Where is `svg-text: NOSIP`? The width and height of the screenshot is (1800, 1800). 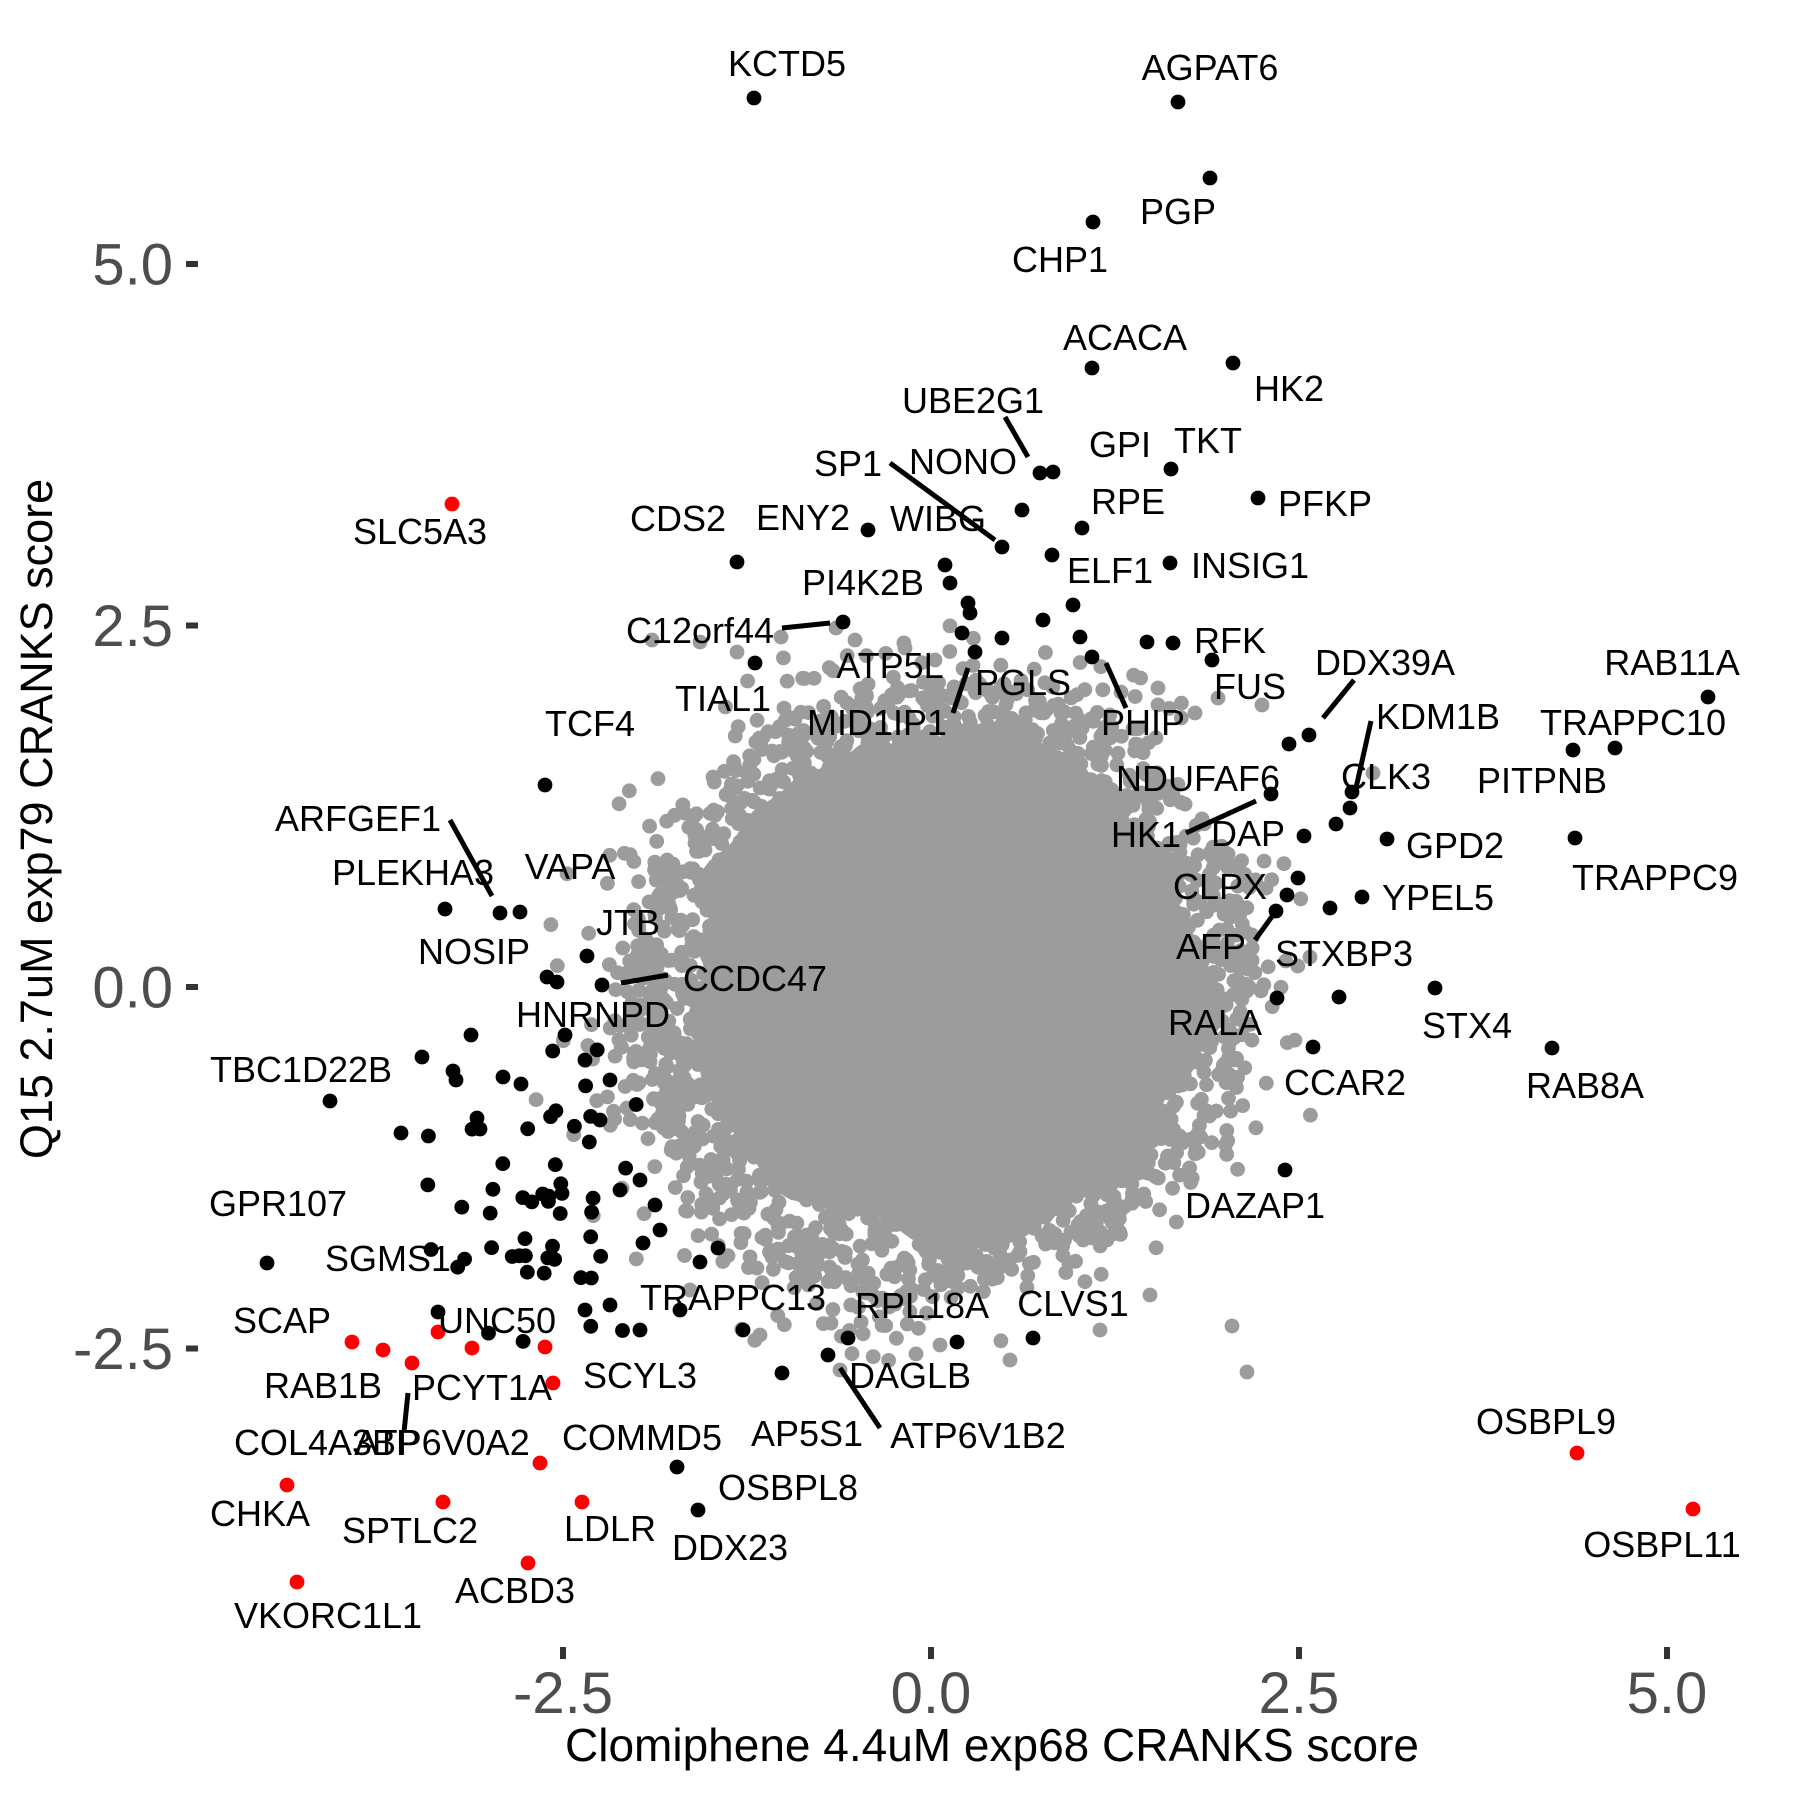
svg-text: NOSIP is located at coordinates (474, 951).